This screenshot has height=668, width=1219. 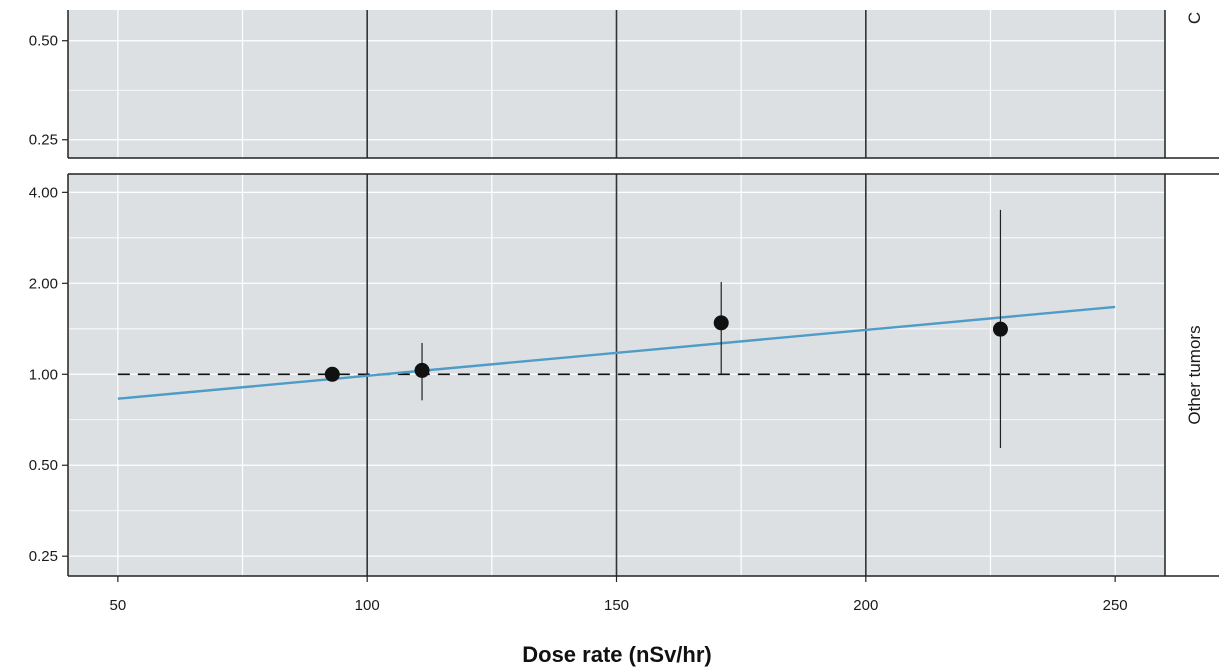 What do you see at coordinates (865, 605) in the screenshot?
I see `x-tick-label: 200` at bounding box center [865, 605].